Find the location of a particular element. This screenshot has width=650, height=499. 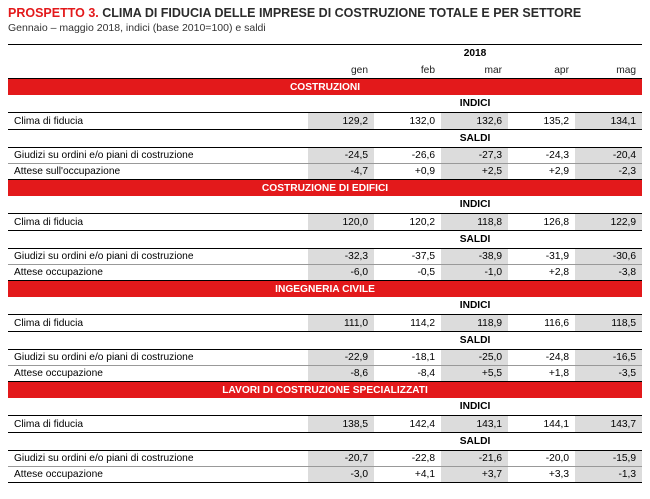

table-row: Attese occupazione -3,0 +4,1 +3,7 +3,3 -1,3 is located at coordinates (325, 474).